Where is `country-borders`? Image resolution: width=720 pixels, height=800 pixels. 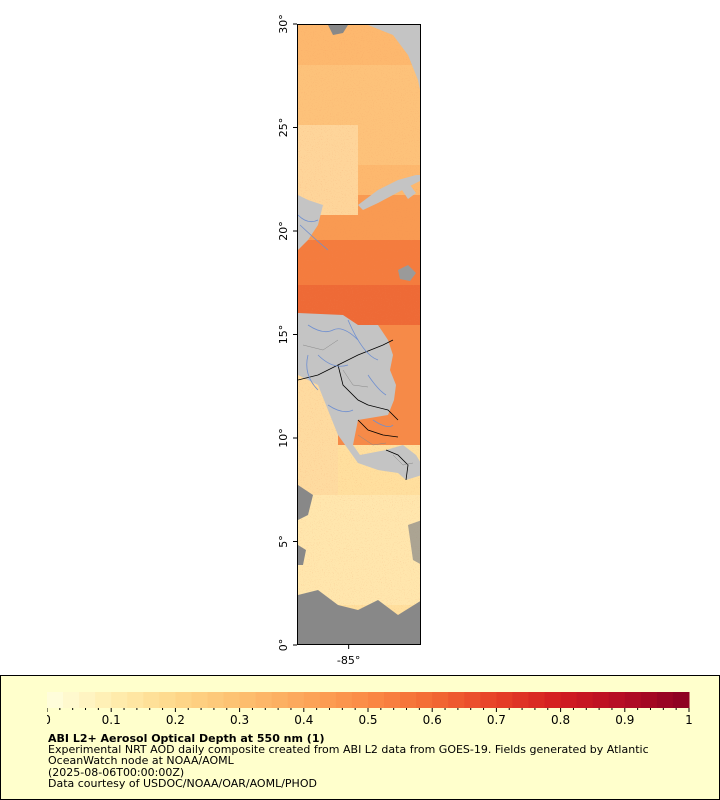
country-borders is located at coordinates (353, 410).